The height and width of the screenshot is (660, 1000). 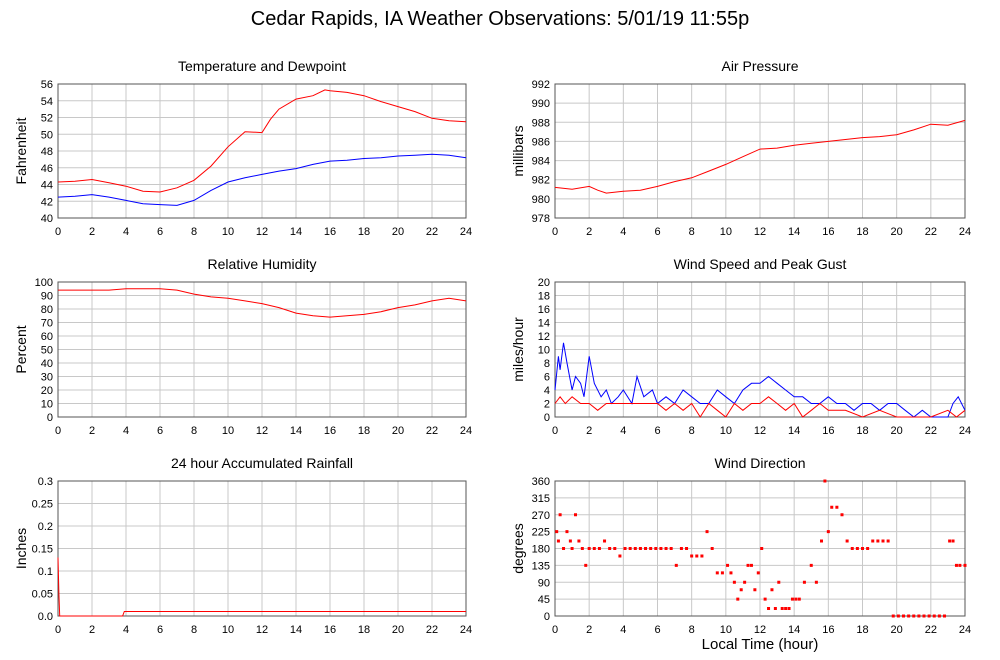 What do you see at coordinates (541, 566) in the screenshot?
I see `y-tick-label: 135` at bounding box center [541, 566].